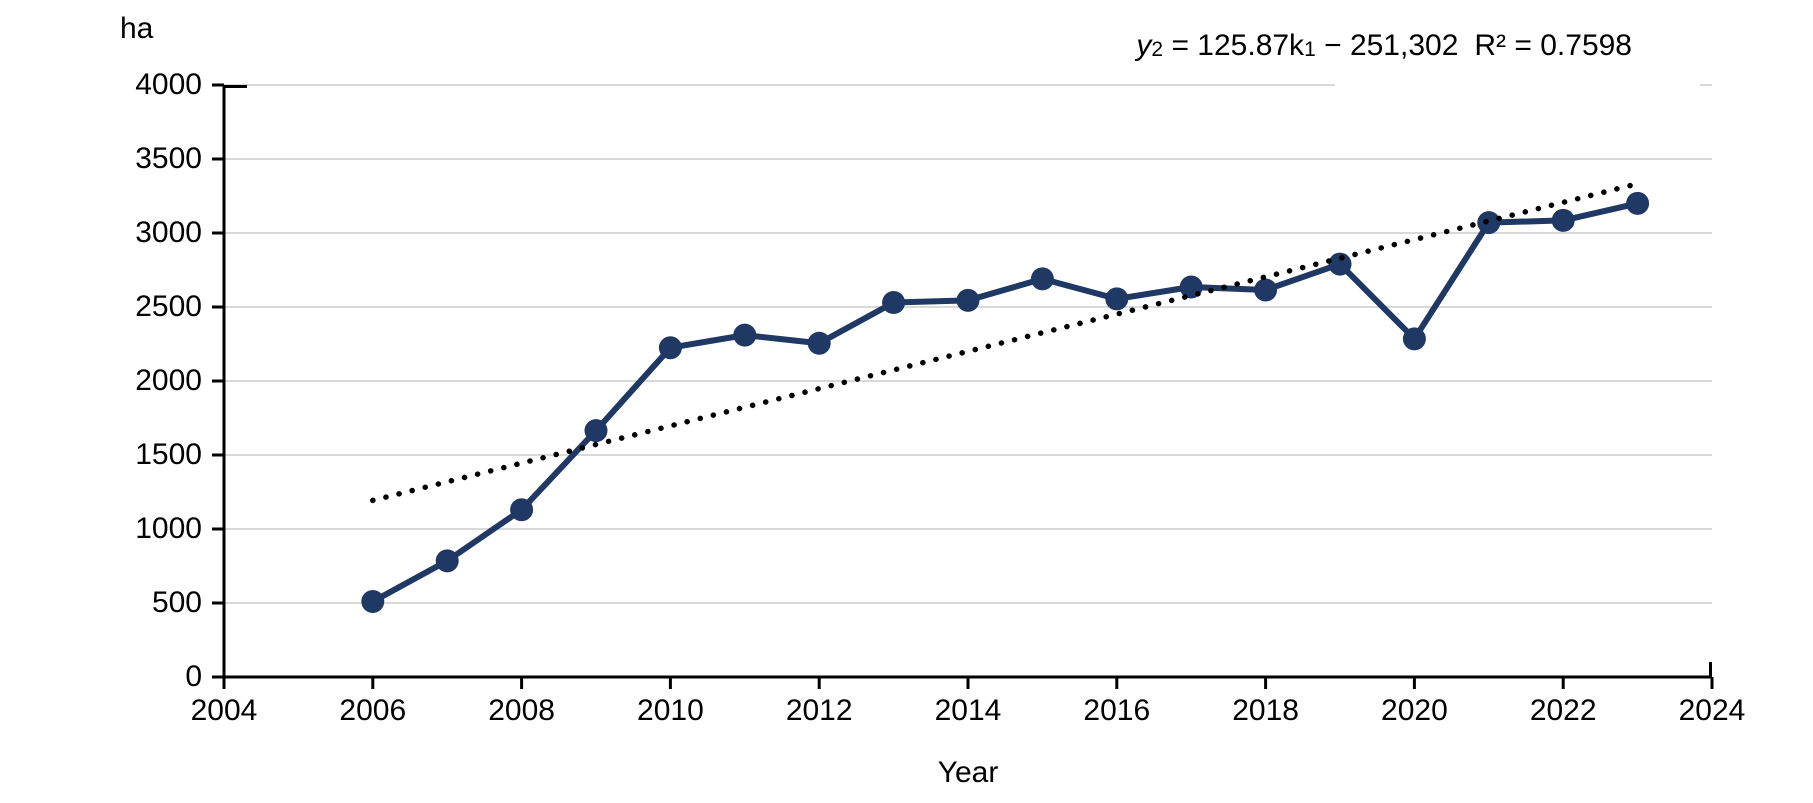 The width and height of the screenshot is (1813, 803). What do you see at coordinates (522, 510) in the screenshot?
I see `data-point-2008` at bounding box center [522, 510].